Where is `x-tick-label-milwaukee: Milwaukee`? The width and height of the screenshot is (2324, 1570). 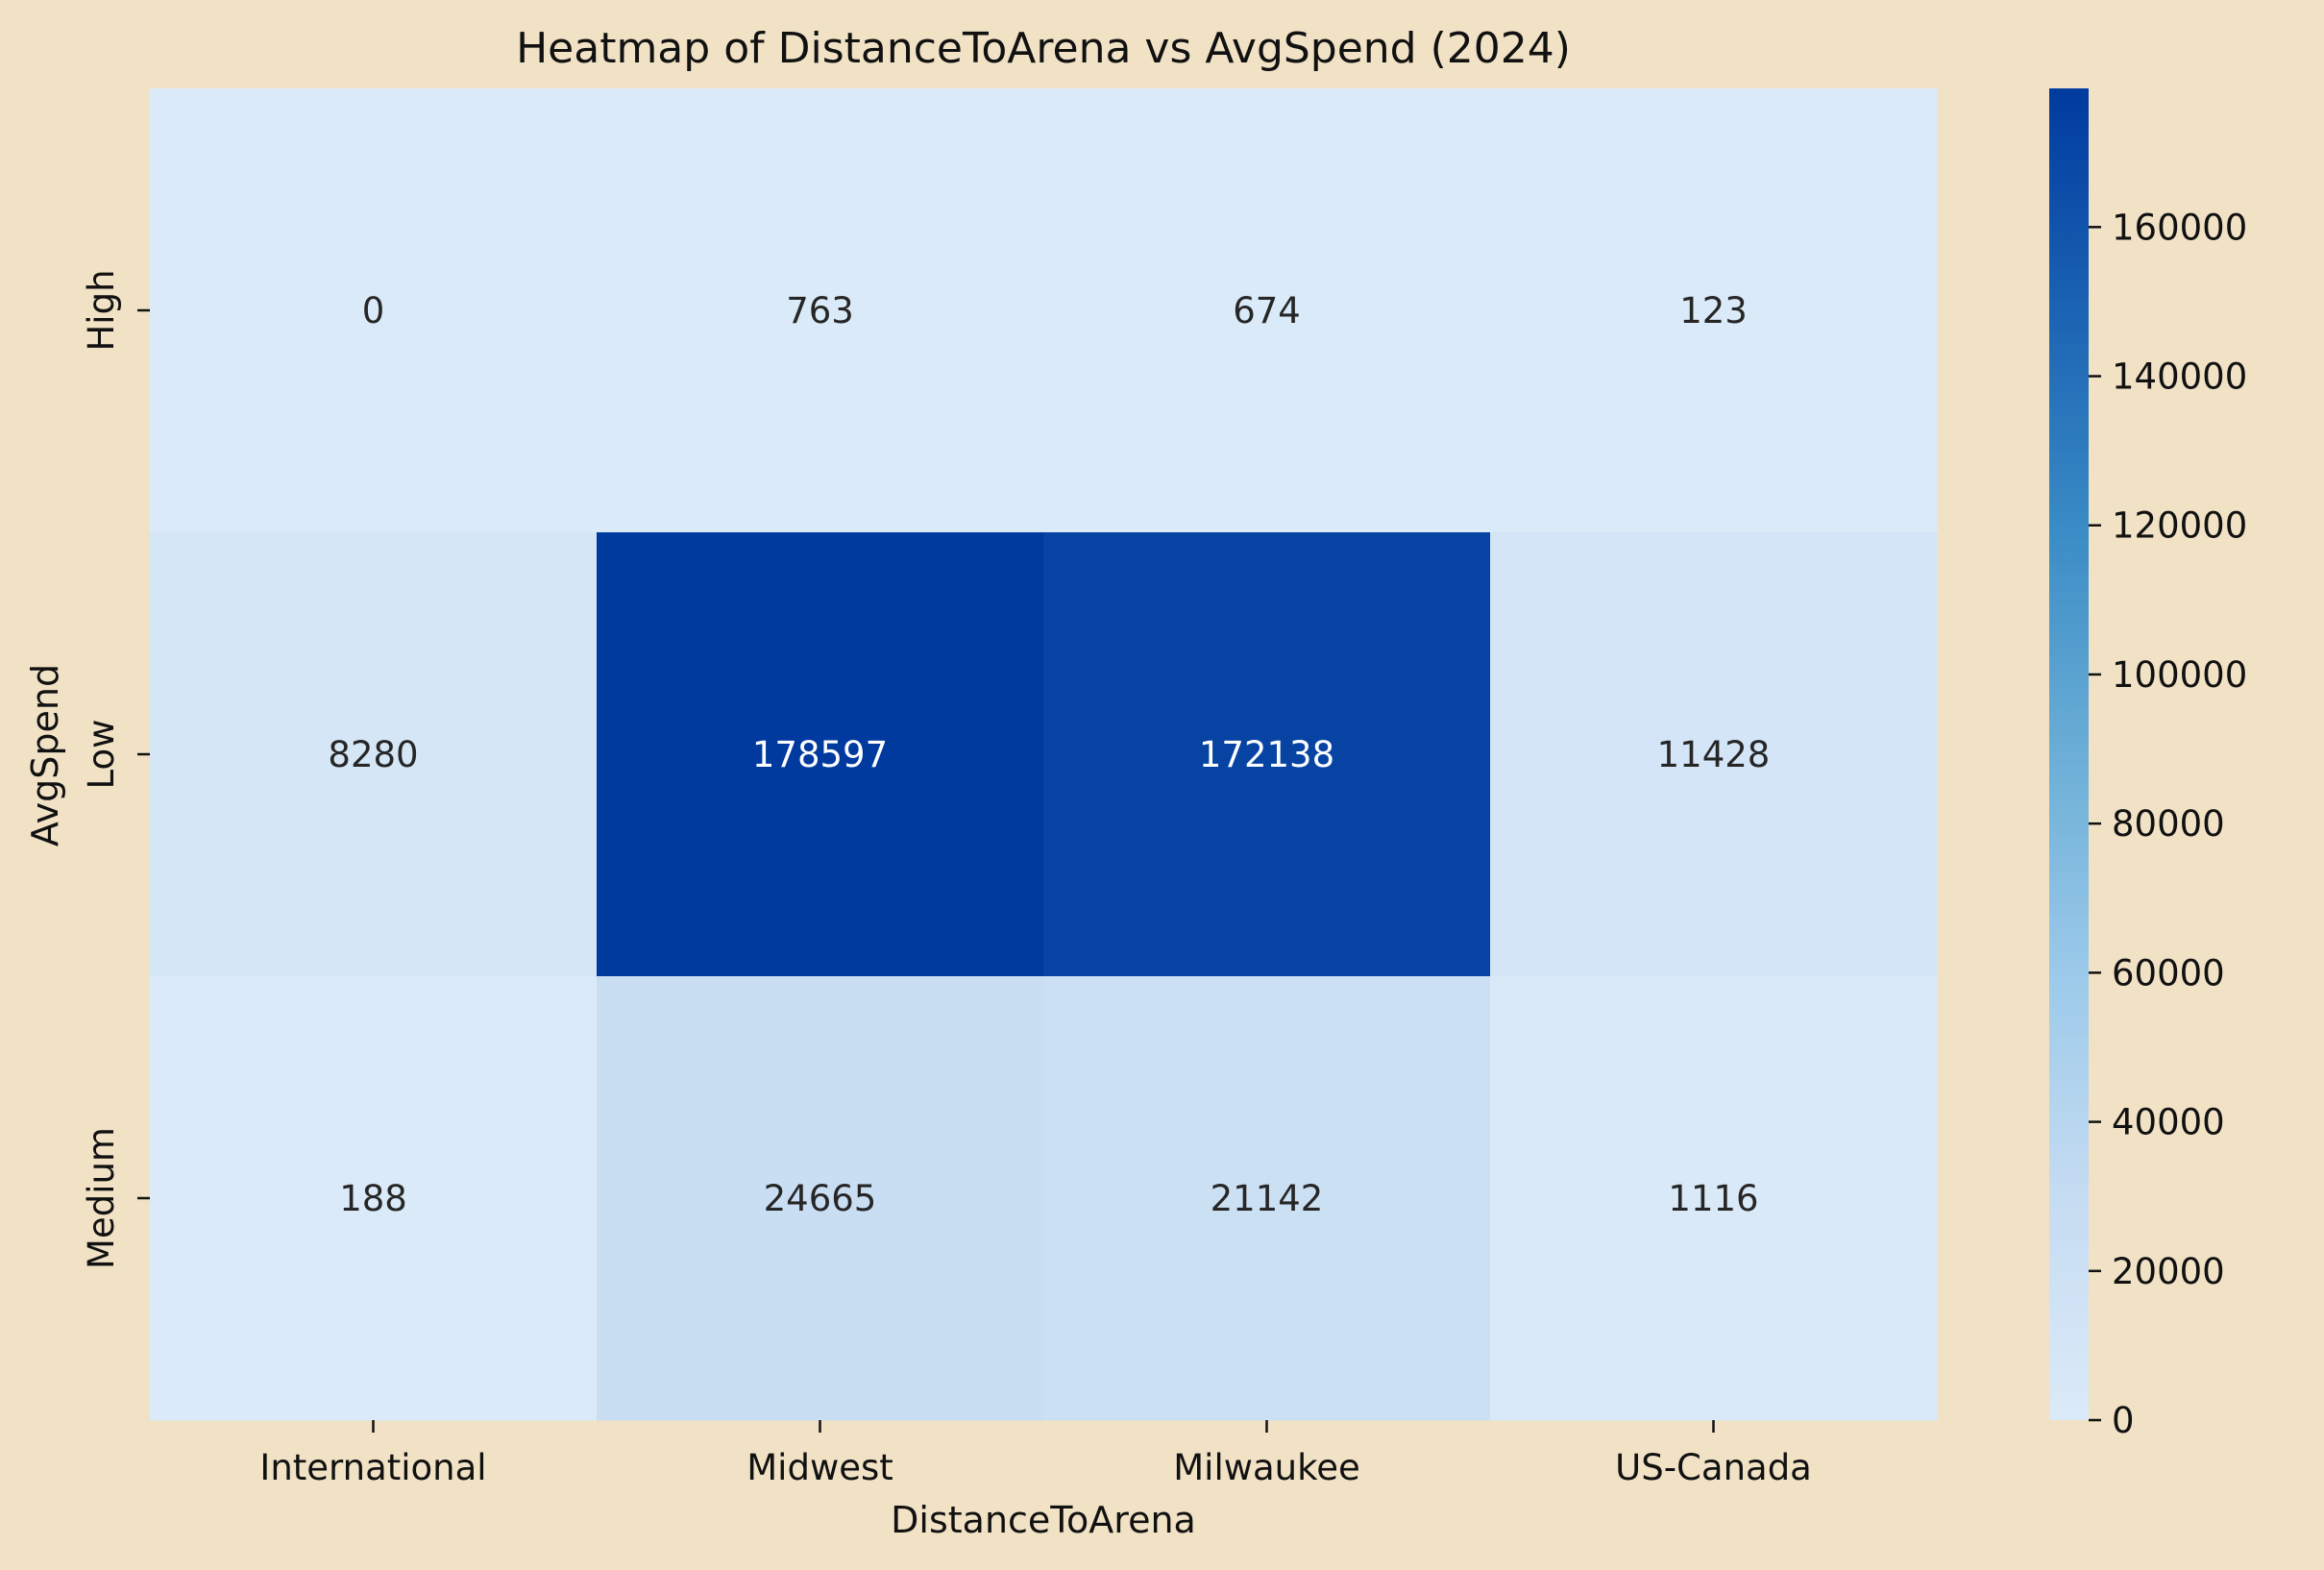
x-tick-label-milwaukee: Milwaukee is located at coordinates (1266, 1467).